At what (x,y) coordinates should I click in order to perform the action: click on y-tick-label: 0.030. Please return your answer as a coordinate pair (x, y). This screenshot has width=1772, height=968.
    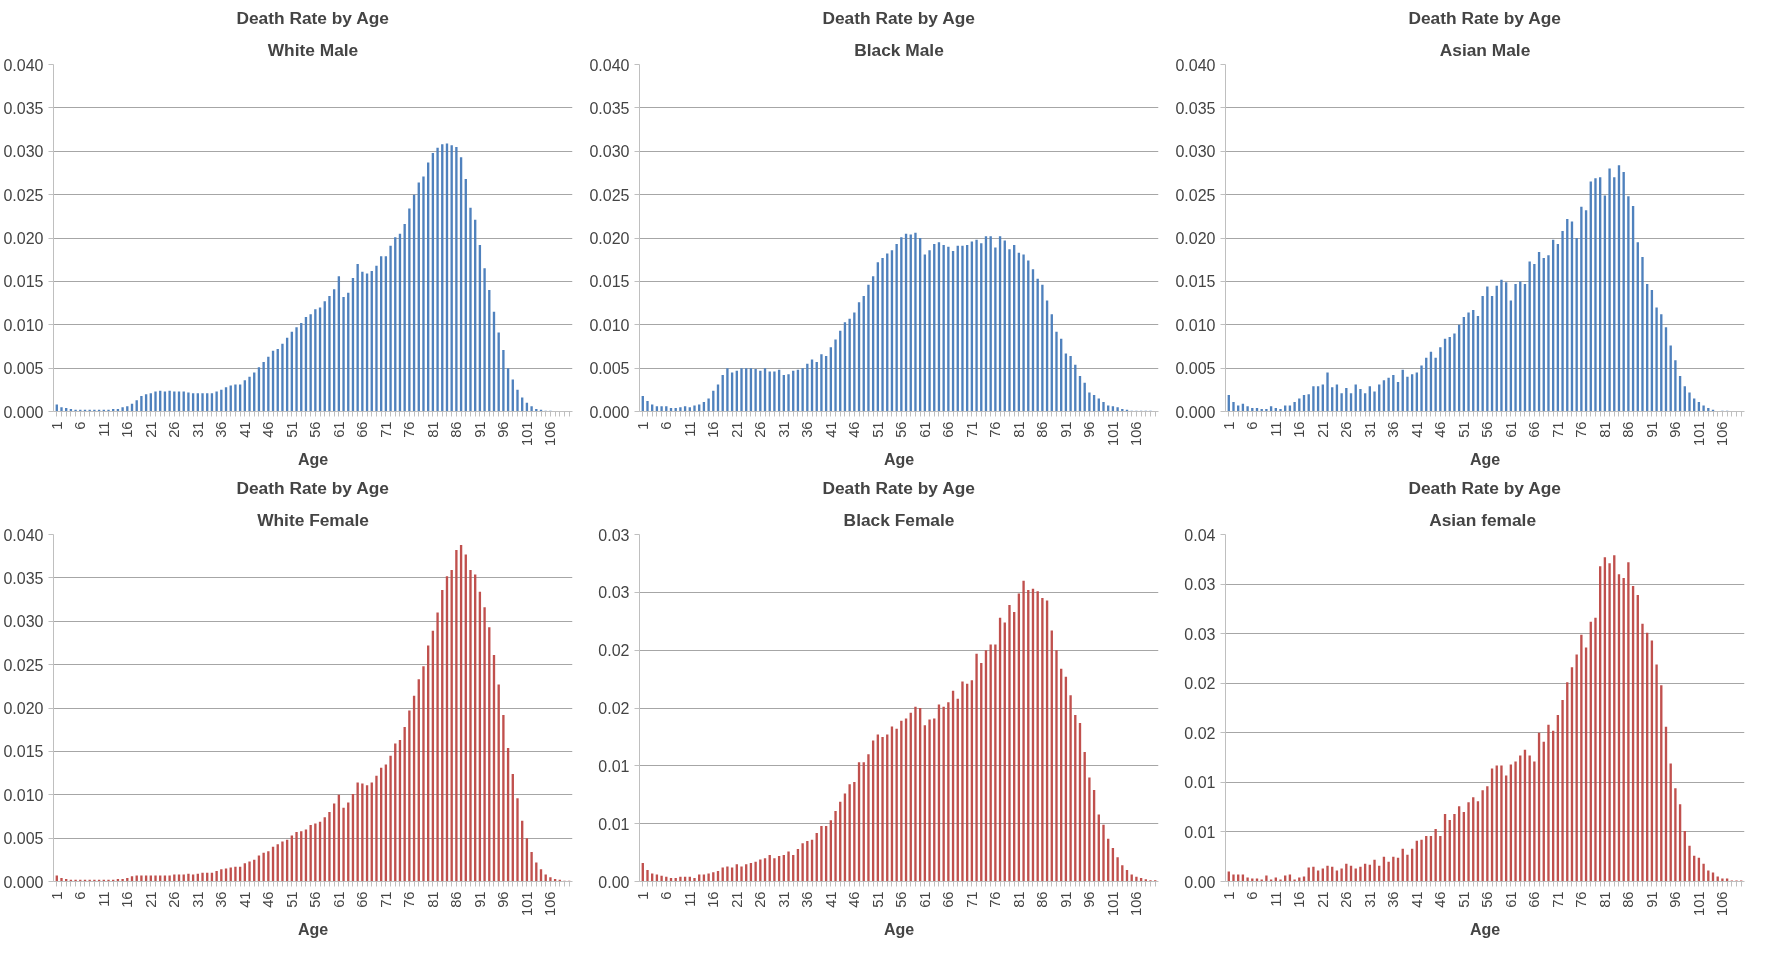
    Looking at the image, I should click on (1195, 152).